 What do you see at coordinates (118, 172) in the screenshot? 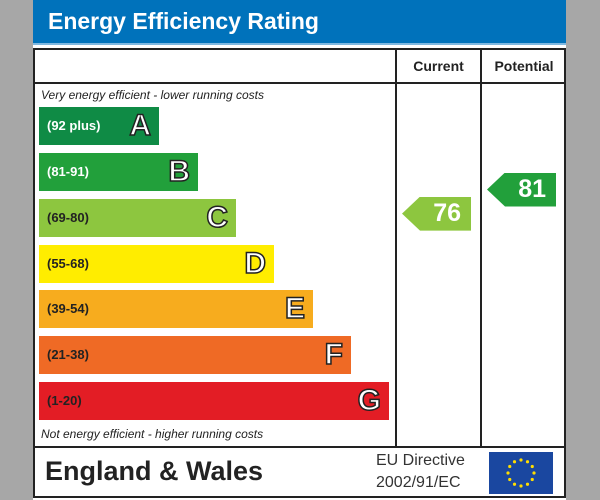
I see `band-b: (81-91) B` at bounding box center [118, 172].